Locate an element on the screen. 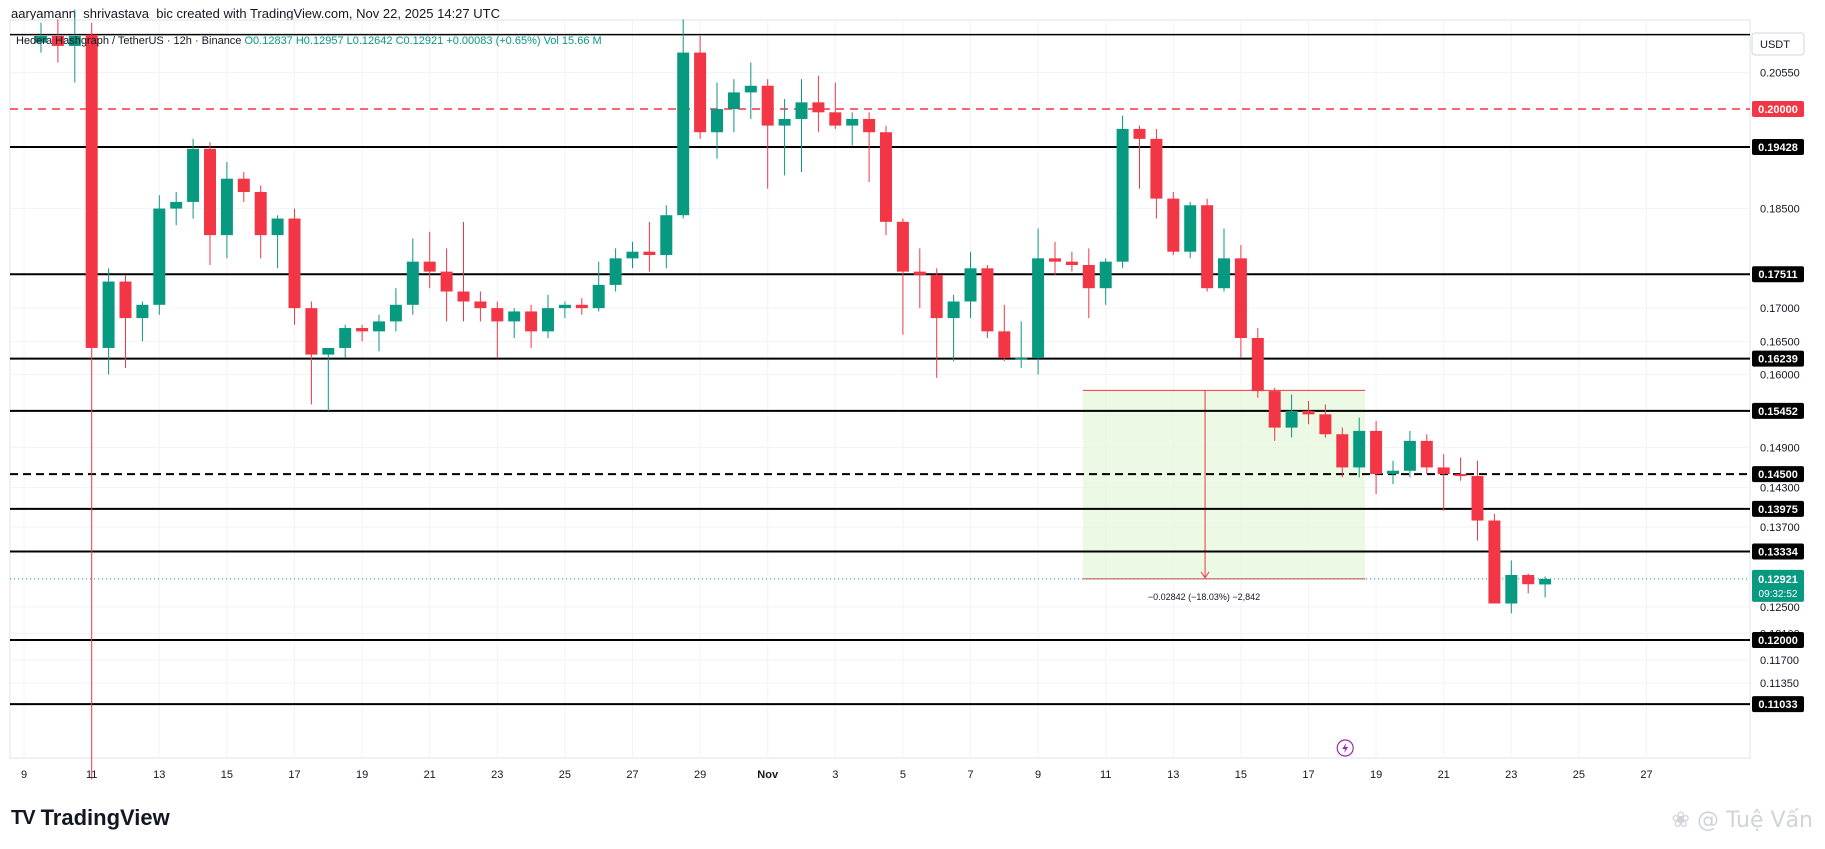  x-tick-label: 15 is located at coordinates (1241, 775).